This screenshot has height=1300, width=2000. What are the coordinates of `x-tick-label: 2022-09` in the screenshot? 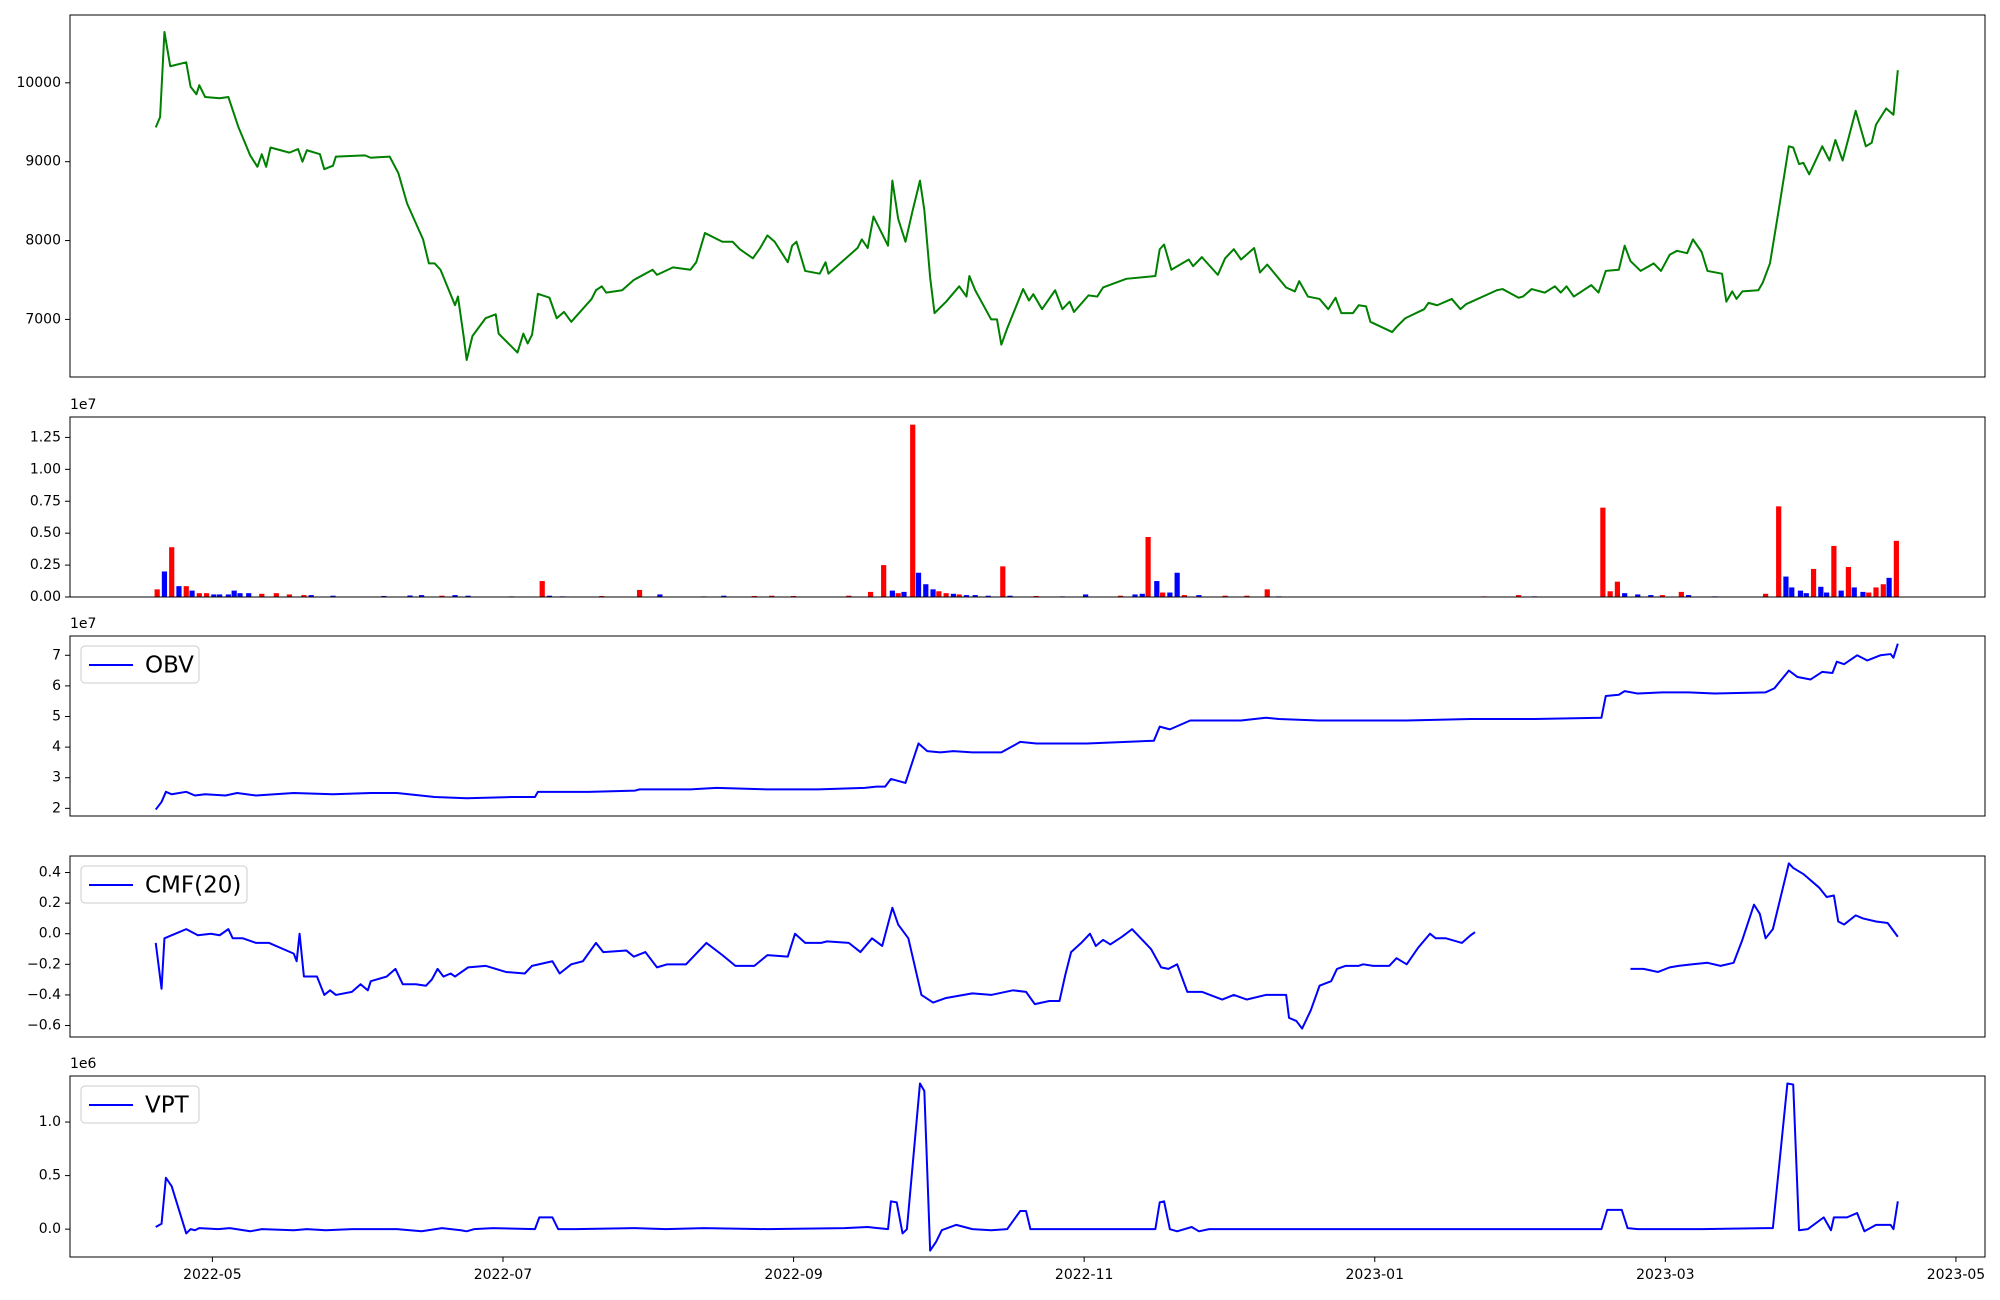 It's located at (793, 1275).